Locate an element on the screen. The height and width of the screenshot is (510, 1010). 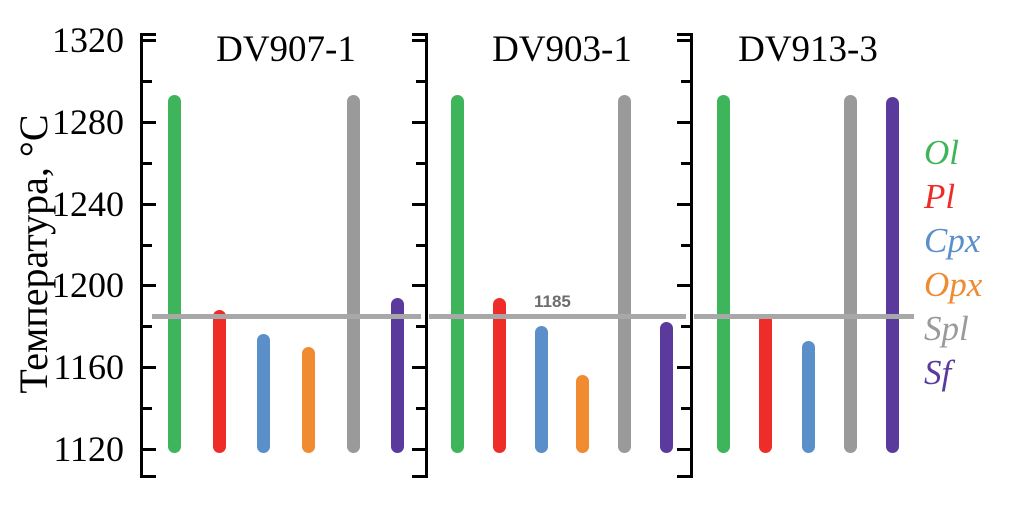
panel-title: DV907-1 is located at coordinates (286, 49).